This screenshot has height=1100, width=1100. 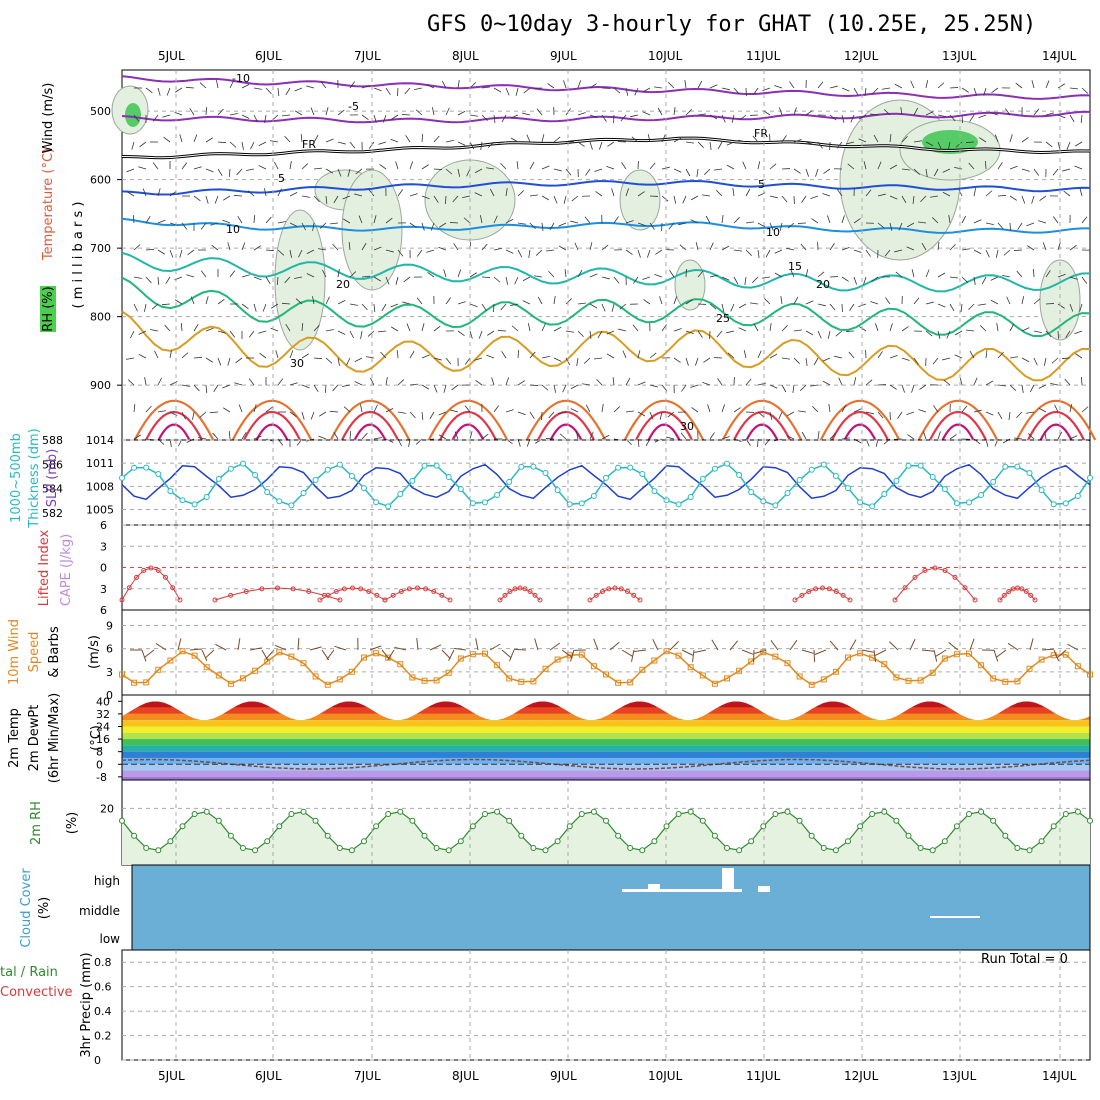 What do you see at coordinates (86, 1004) in the screenshot?
I see `precip-unit-label: 3hr Precip (mm)` at bounding box center [86, 1004].